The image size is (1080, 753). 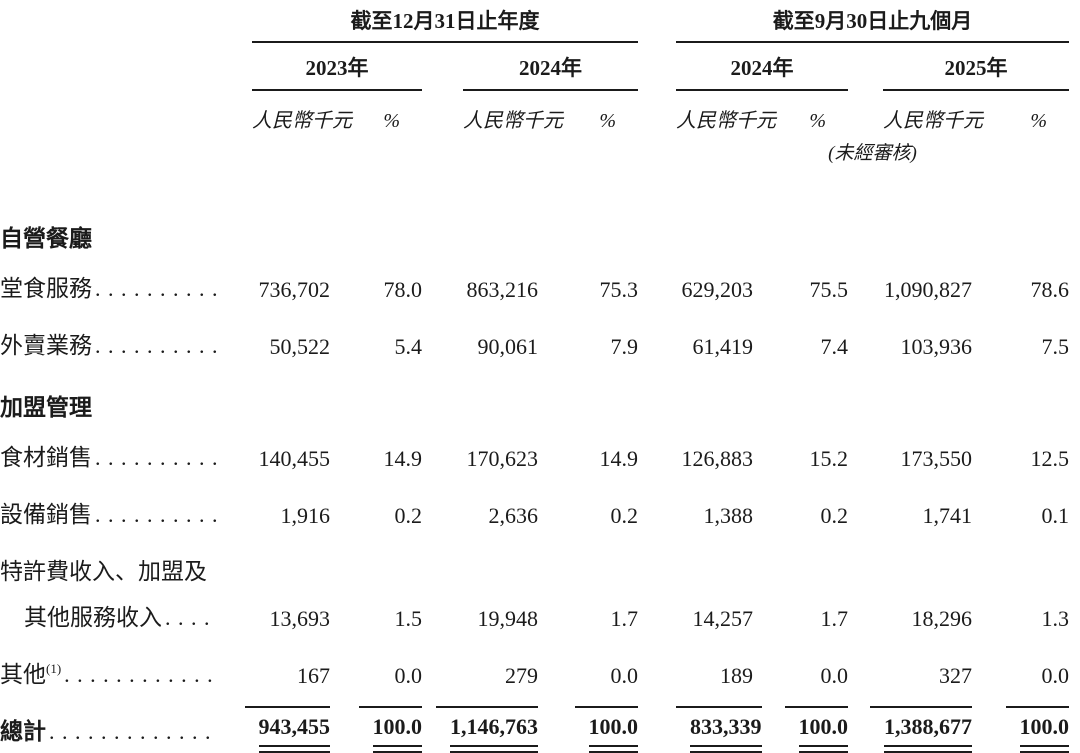 What do you see at coordinates (1055, 618) in the screenshot?
I see `cell-value: 1.3` at bounding box center [1055, 618].